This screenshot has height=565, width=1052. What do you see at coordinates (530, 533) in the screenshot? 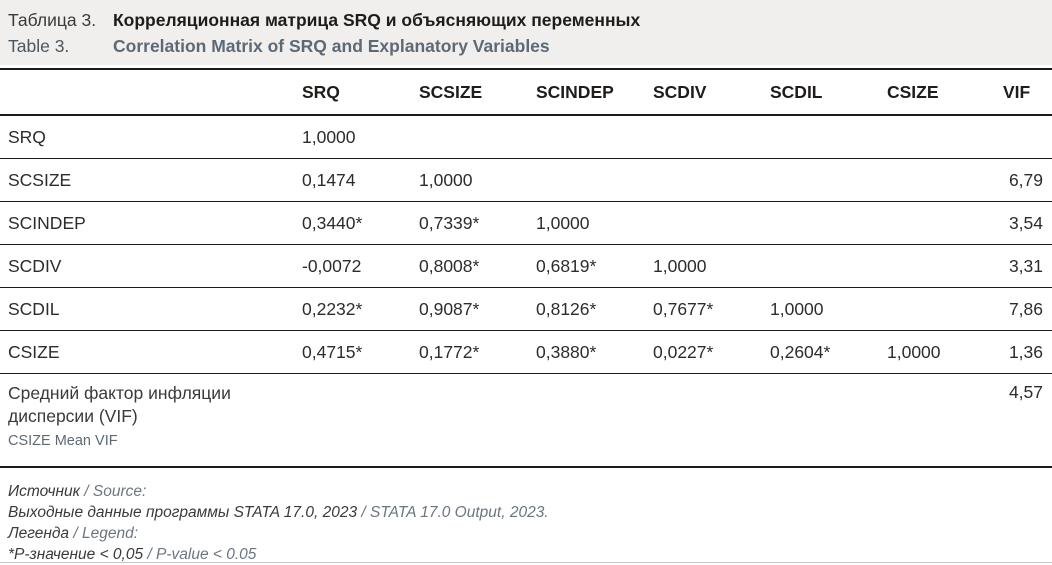
I see `note-line: Легенда / Legend:` at bounding box center [530, 533].